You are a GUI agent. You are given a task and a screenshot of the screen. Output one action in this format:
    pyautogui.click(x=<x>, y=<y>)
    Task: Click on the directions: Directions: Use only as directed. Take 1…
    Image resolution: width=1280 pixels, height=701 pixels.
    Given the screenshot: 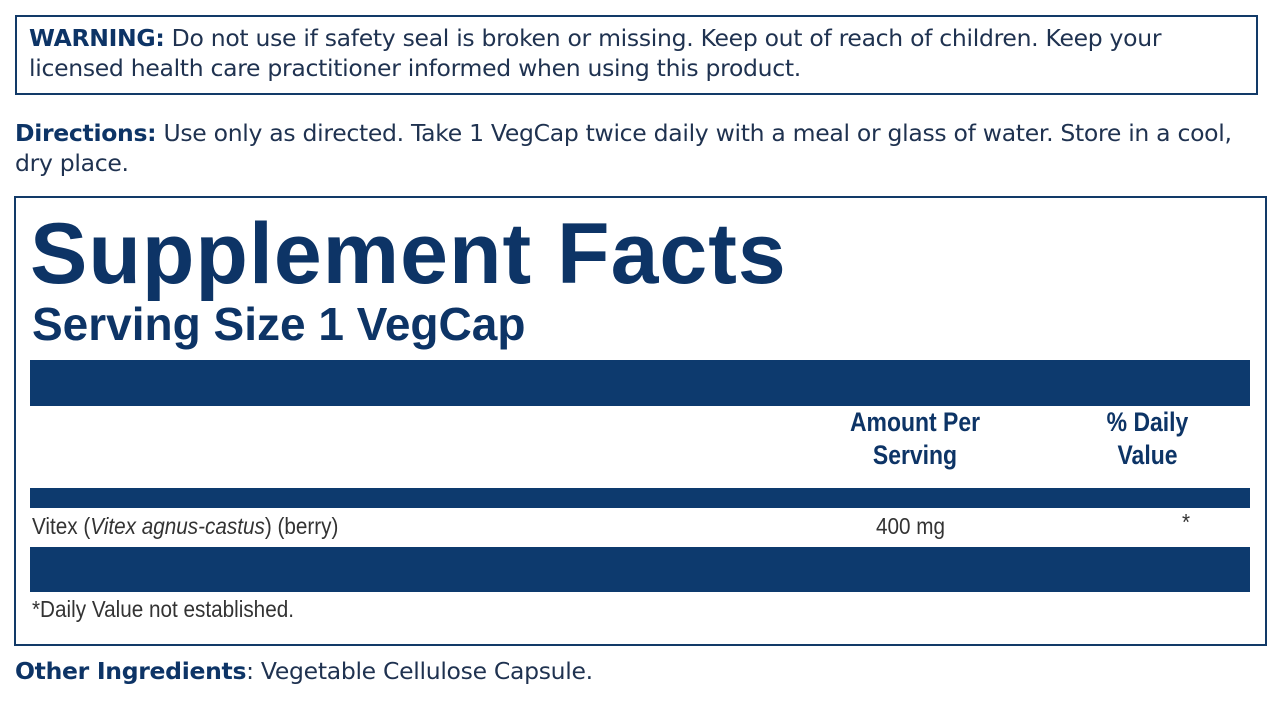 What is the action you would take?
    pyautogui.click(x=642, y=148)
    